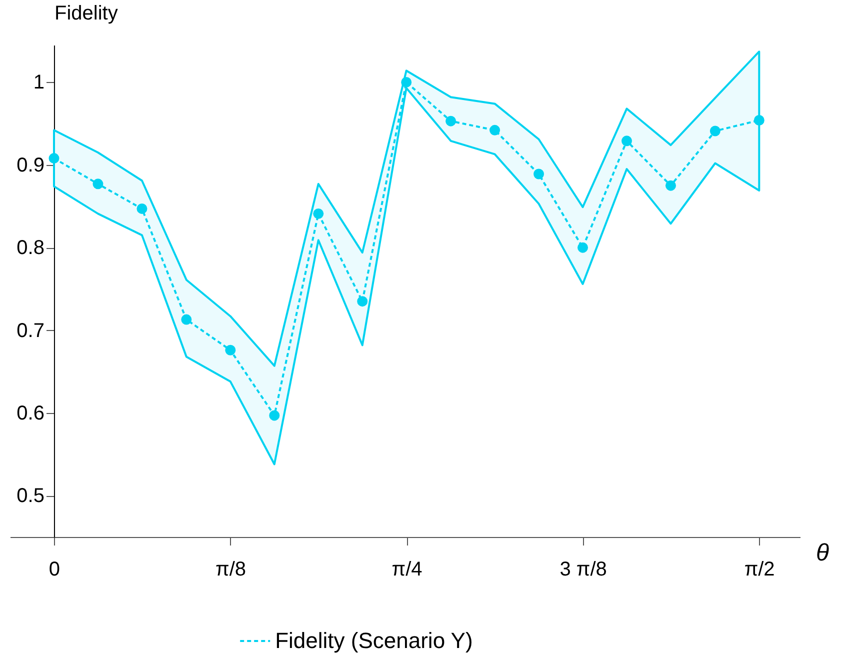  Describe the element at coordinates (30, 413) in the screenshot. I see `y-tick-label: 0.6` at that location.